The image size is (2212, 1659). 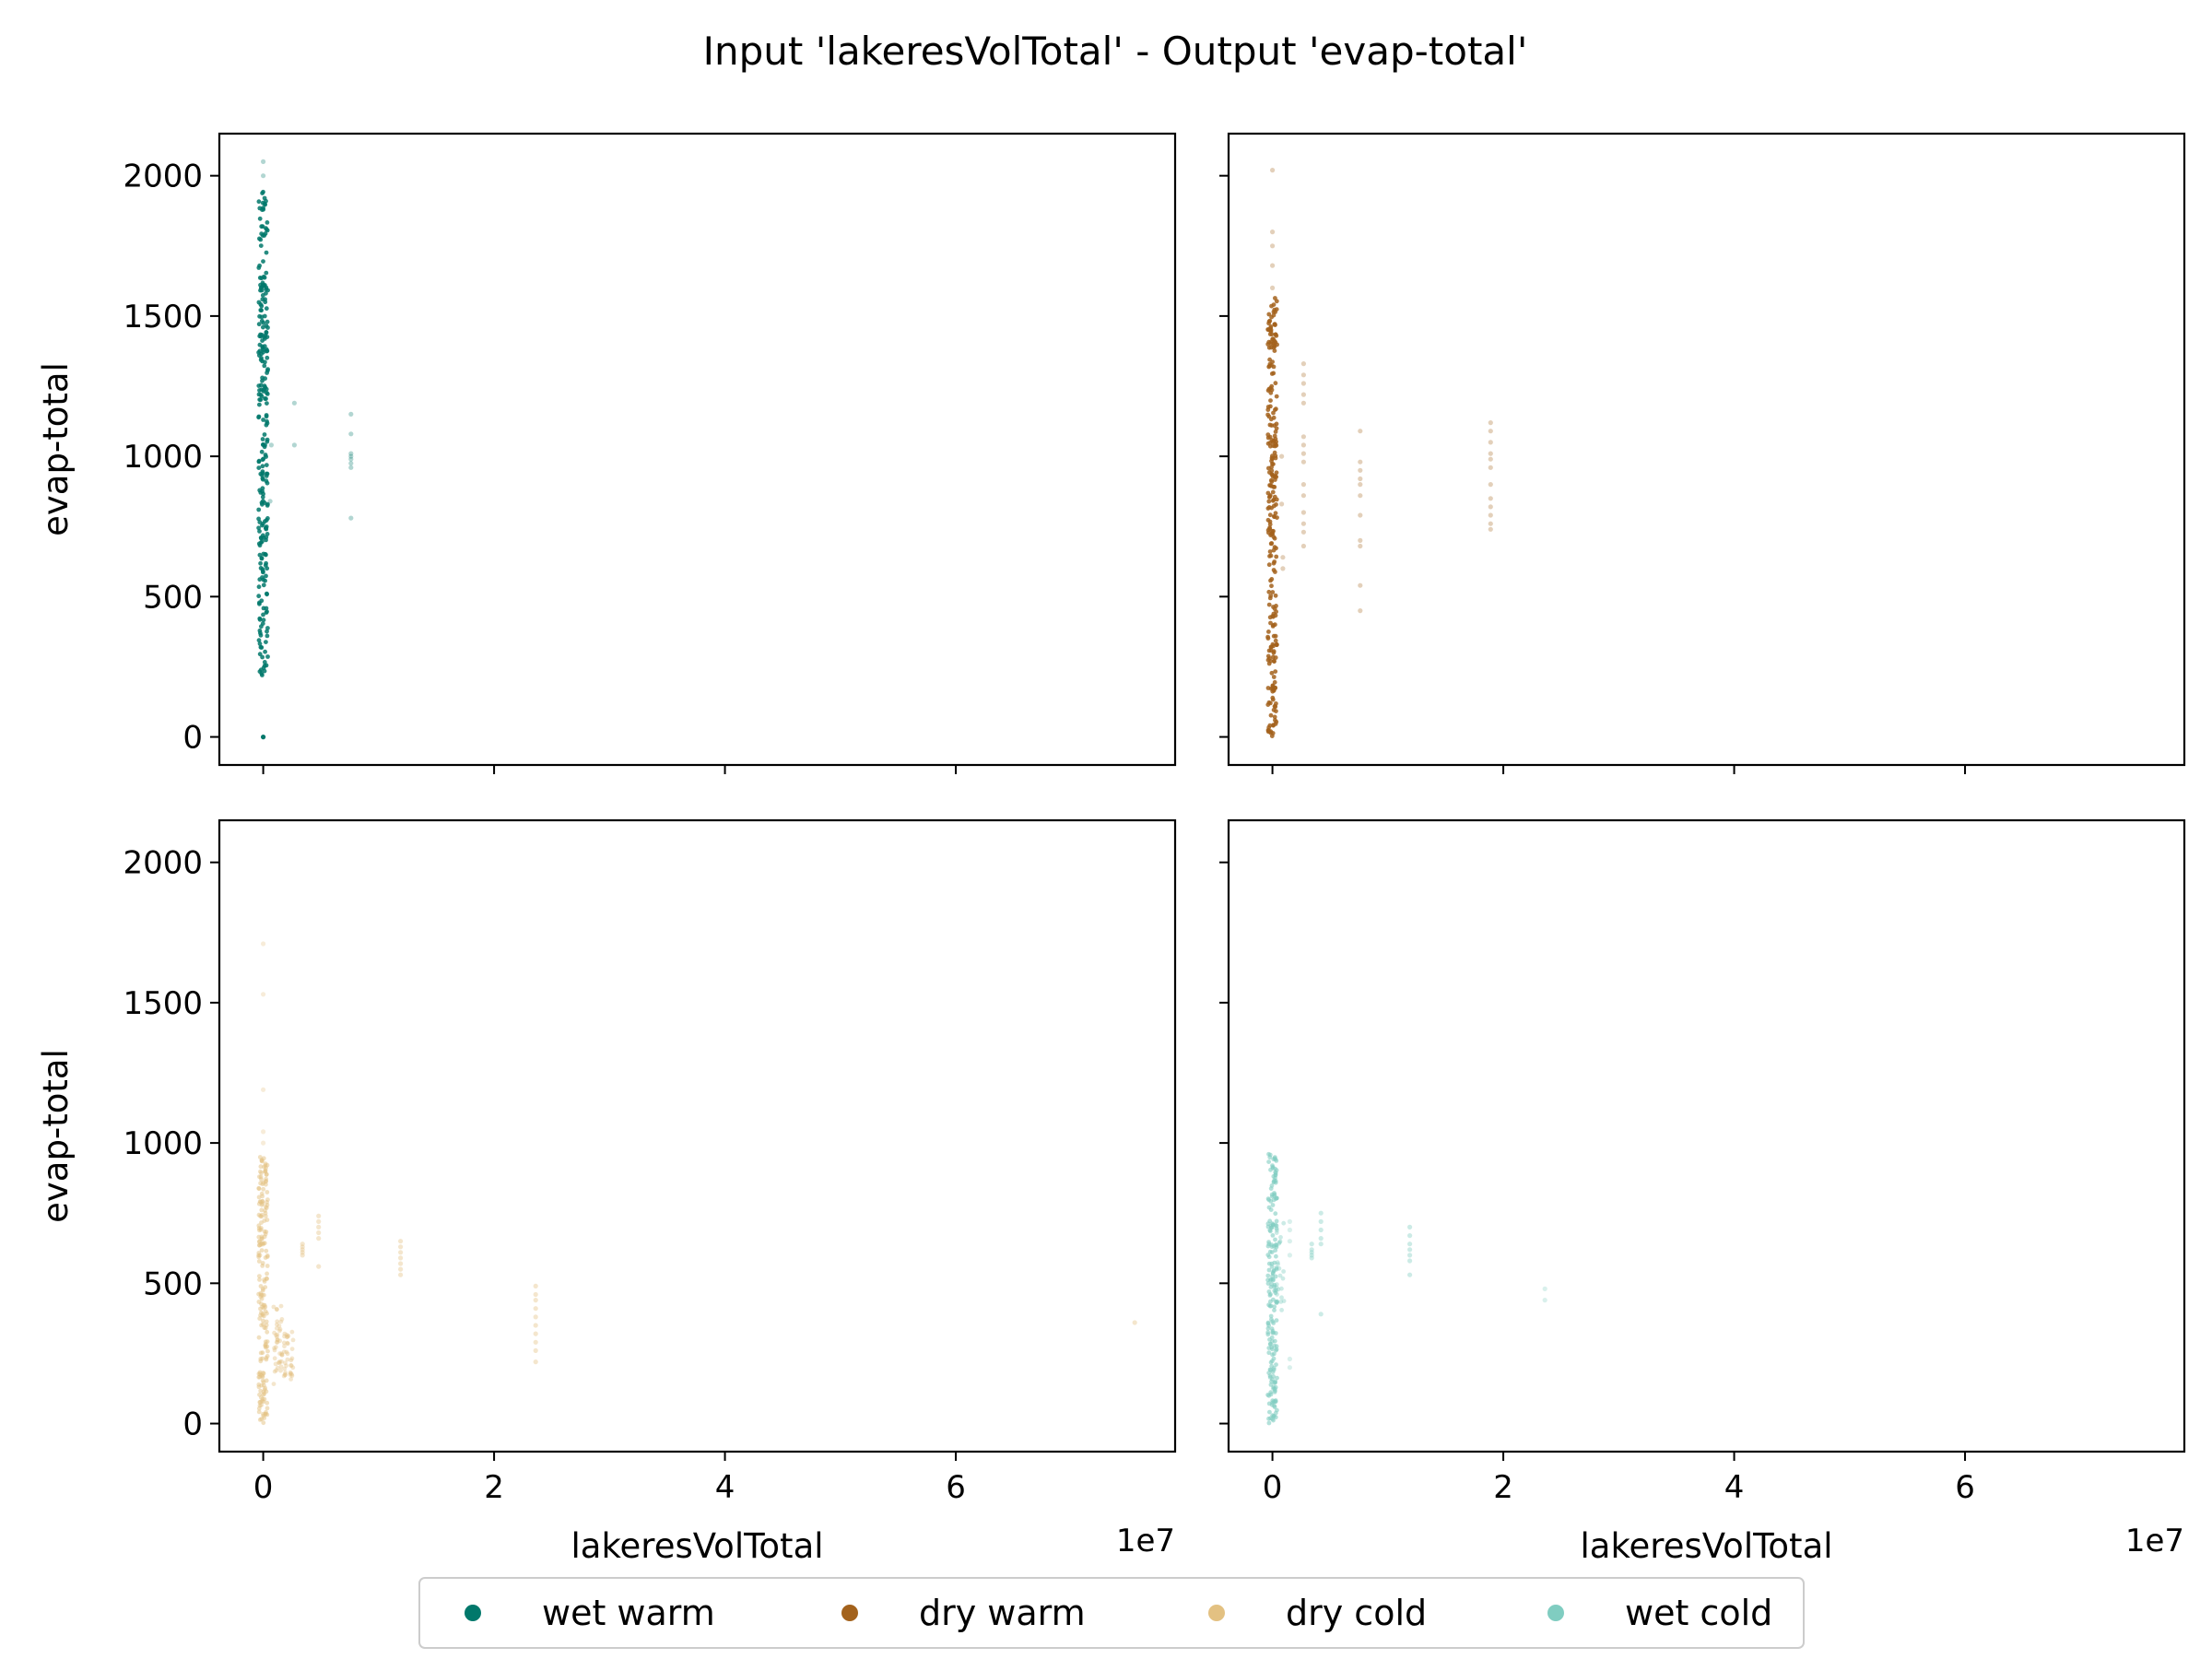 I want to click on legend-marker, so click(x=1216, y=1613).